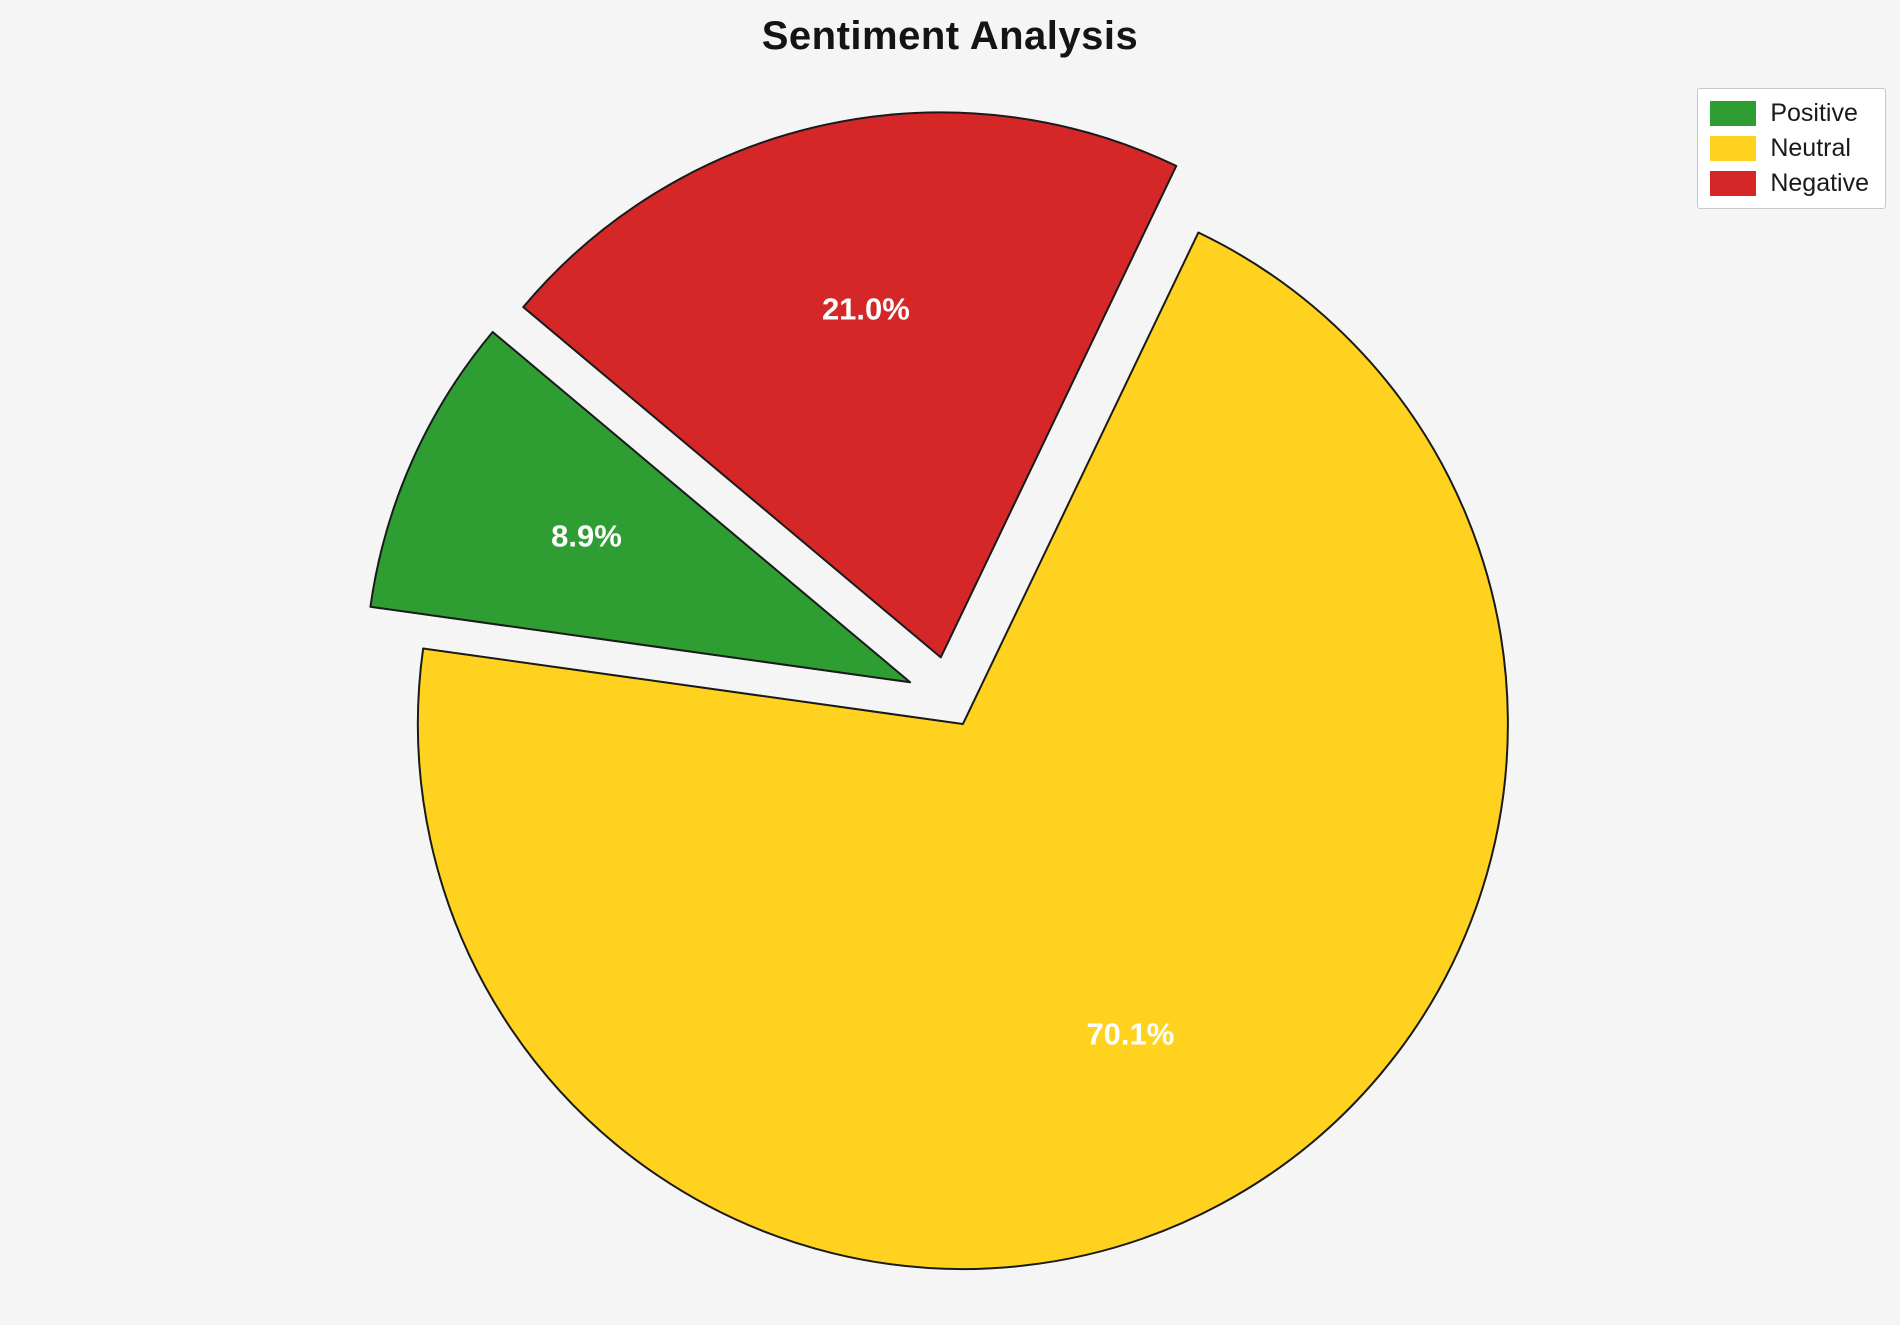 This screenshot has width=1900, height=1325. I want to click on legend-item-positive: Positive, so click(1789, 113).